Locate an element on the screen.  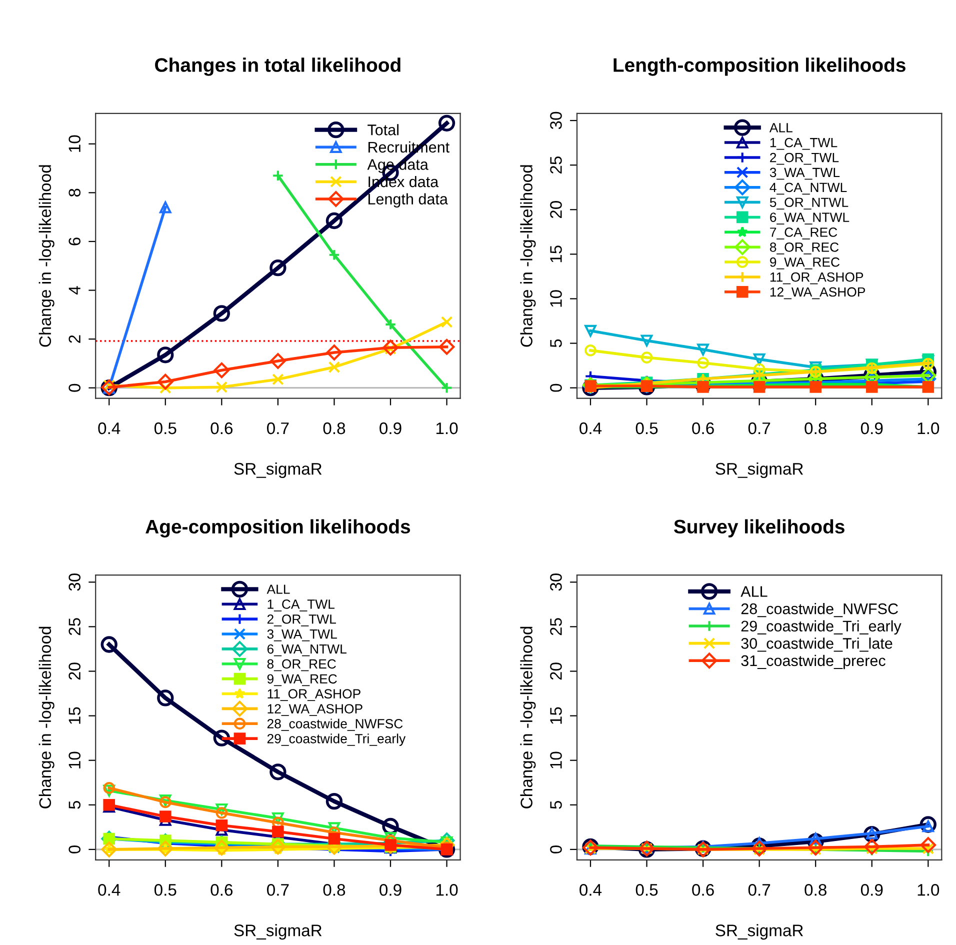
legend-label: 31_coastwide_prerec is located at coordinates (813, 662).